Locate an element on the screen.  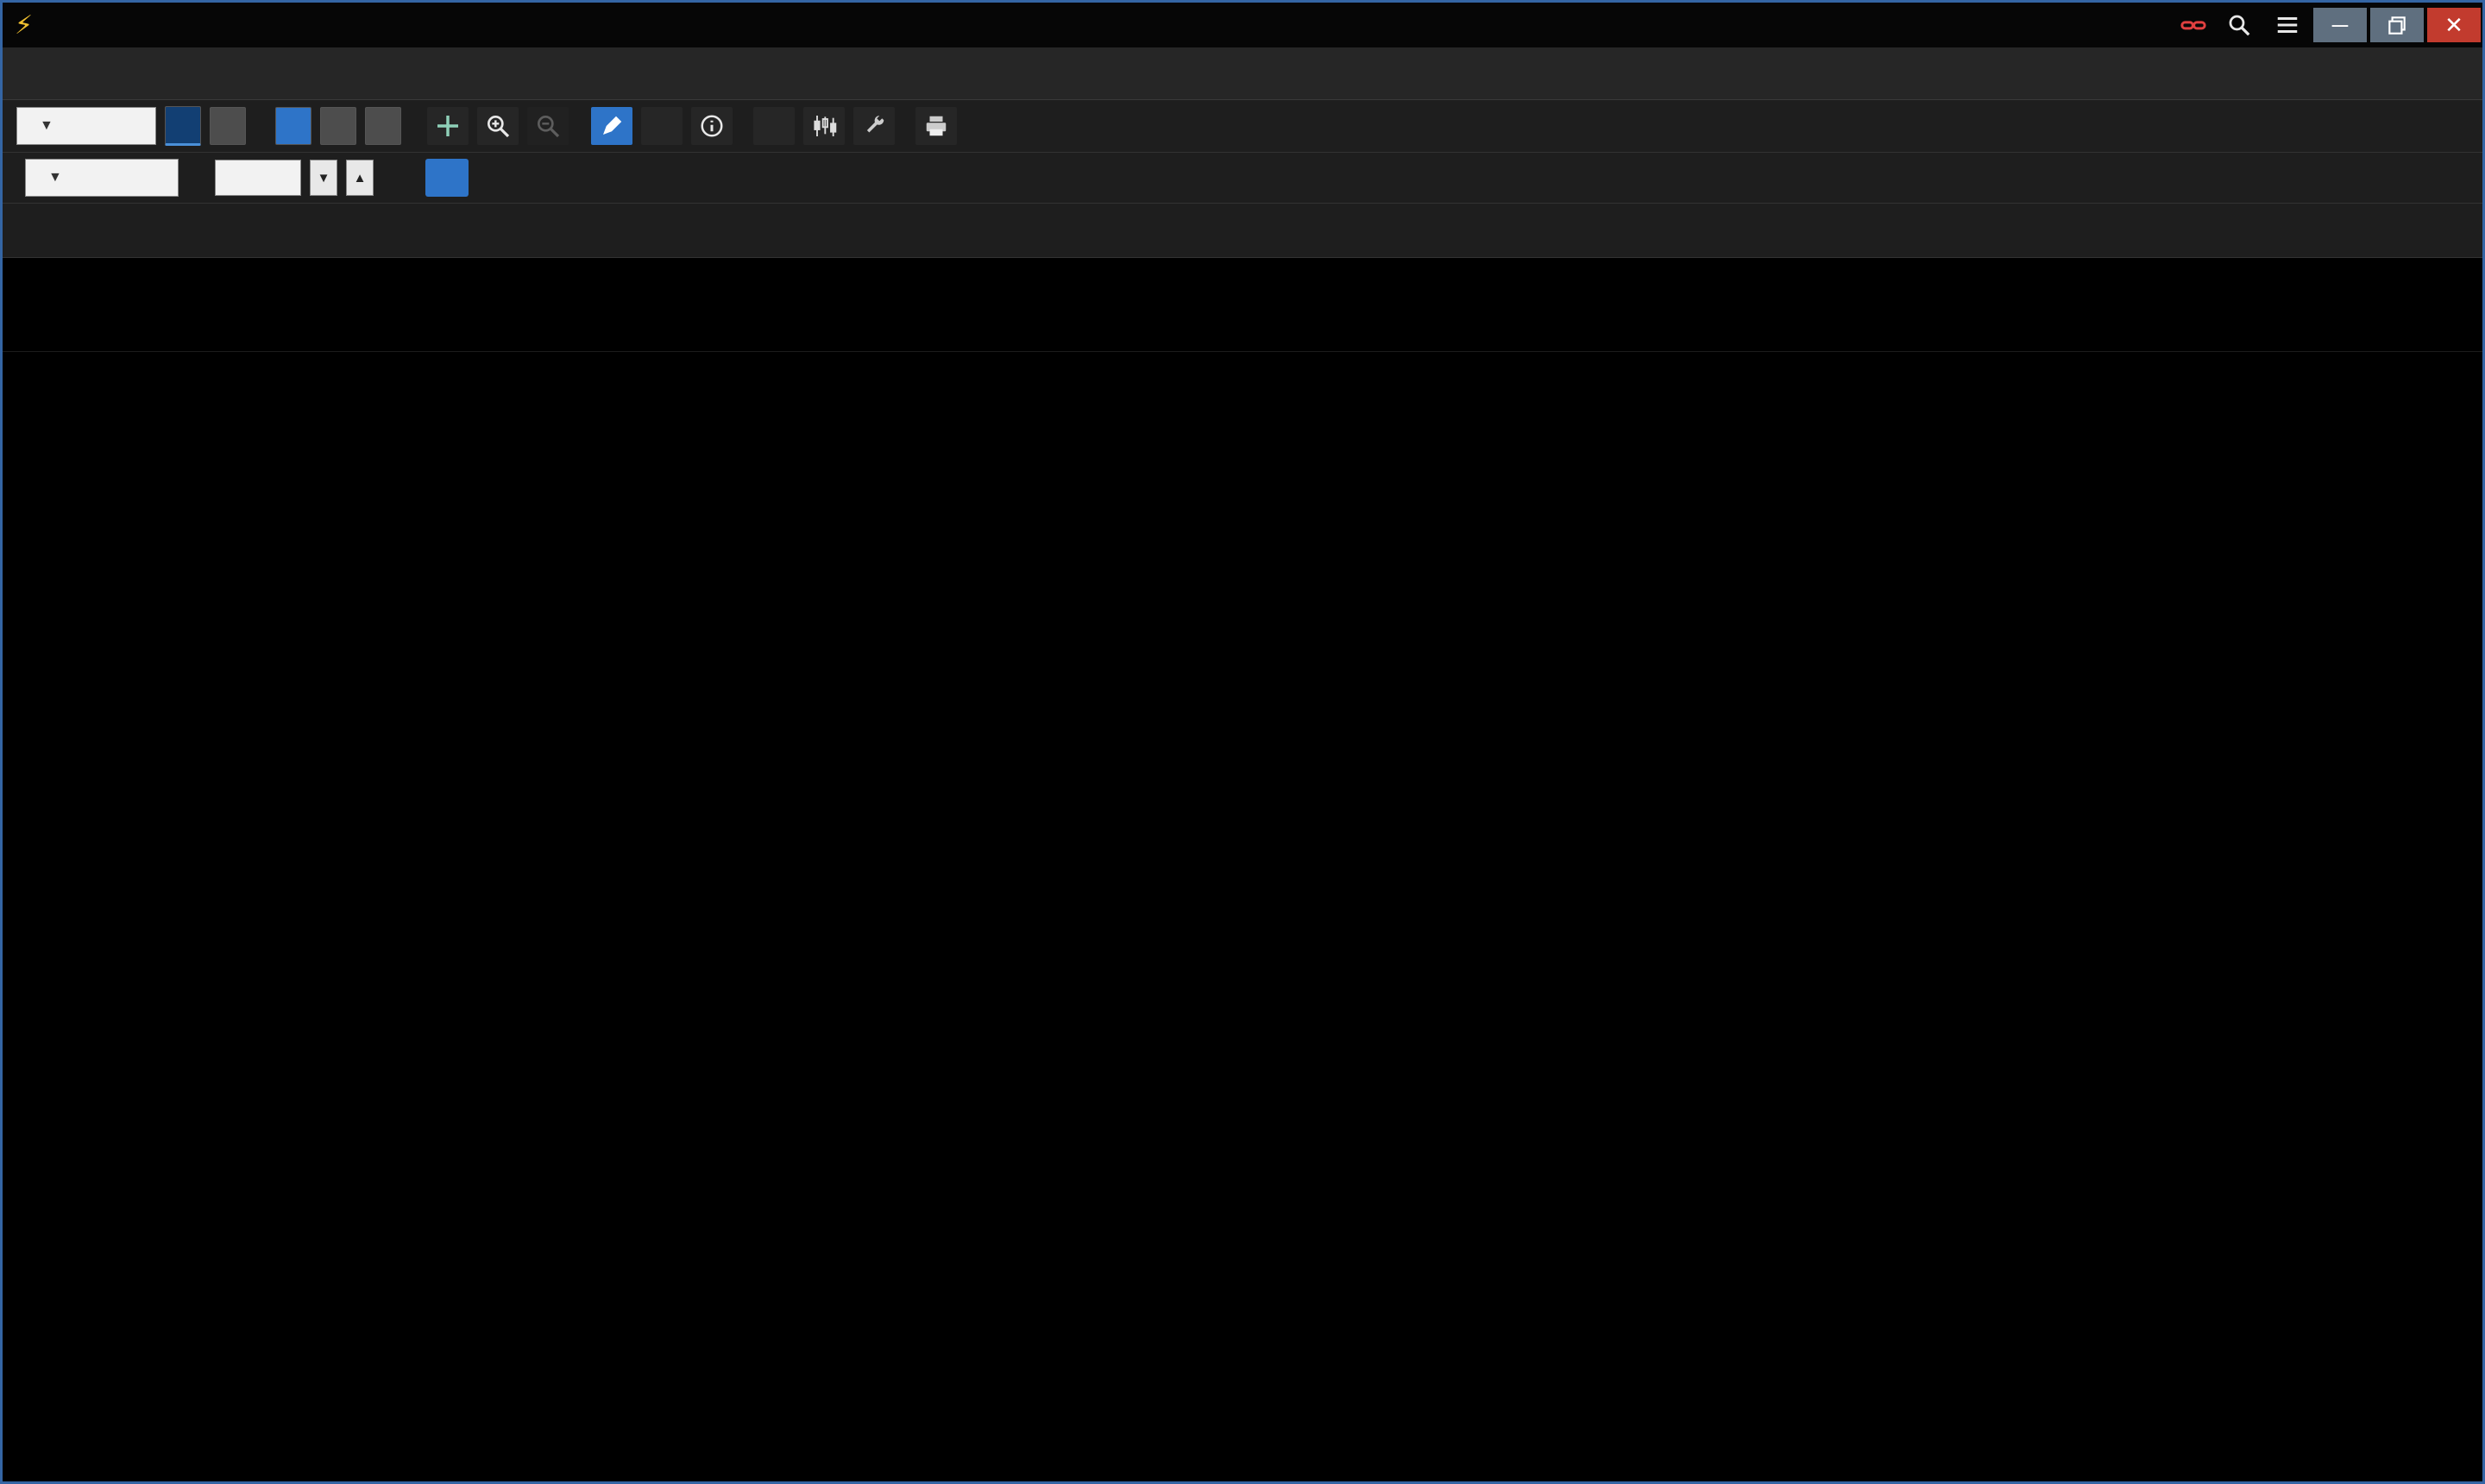
search-icon is located at coordinates (2239, 25).